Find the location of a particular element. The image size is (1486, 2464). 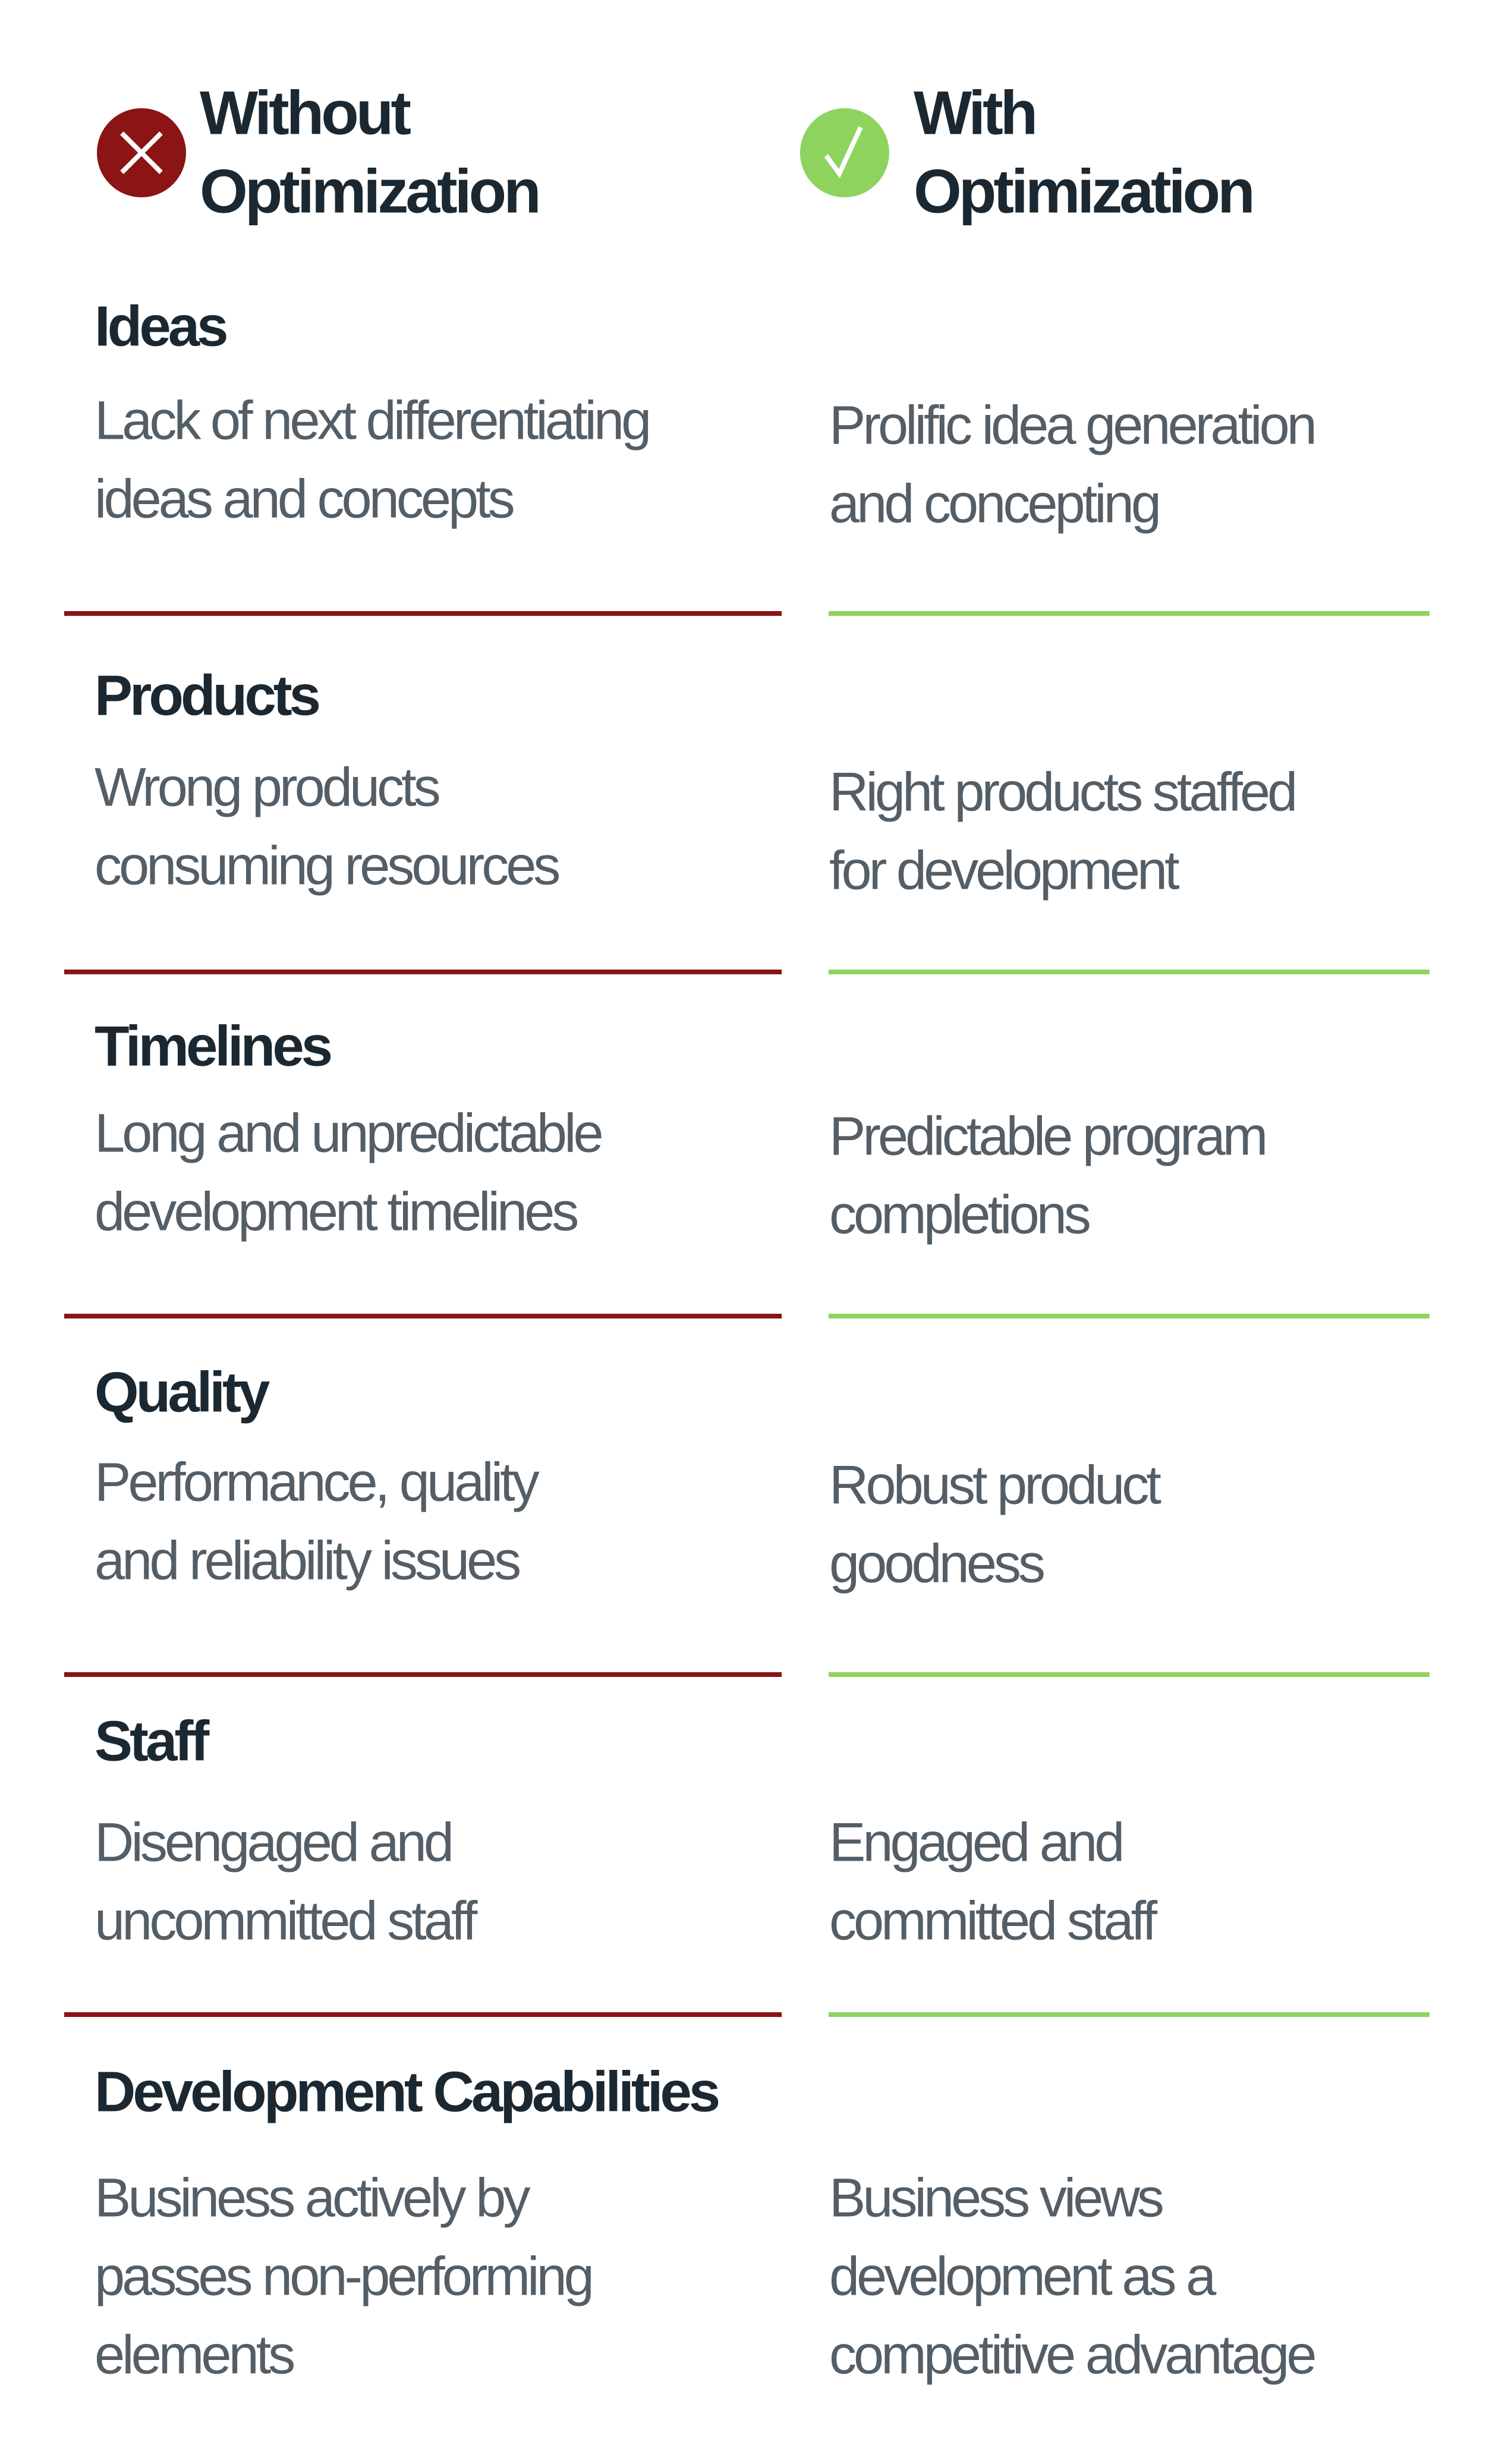

row-title: Products is located at coordinates (207, 695).